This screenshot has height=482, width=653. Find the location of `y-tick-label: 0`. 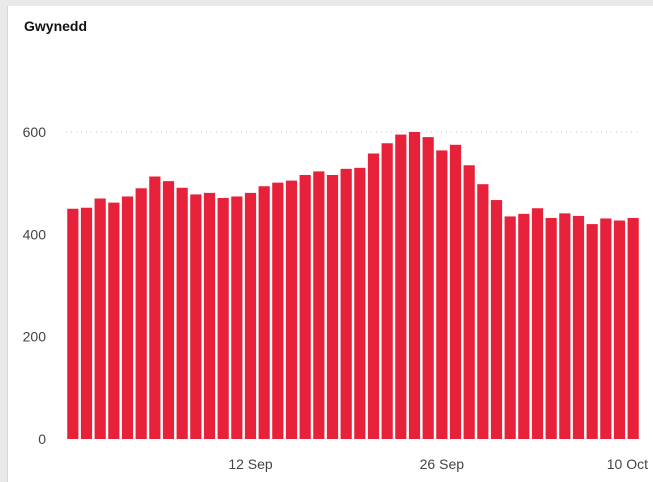

y-tick-label: 0 is located at coordinates (42, 439).